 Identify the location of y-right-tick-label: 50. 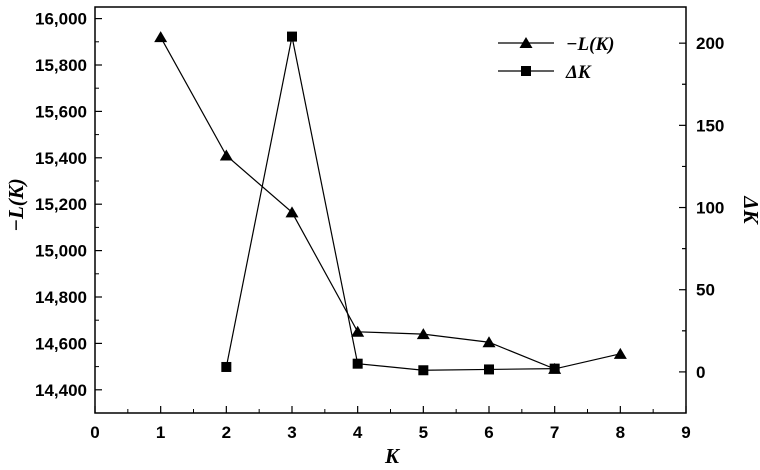
(705, 290).